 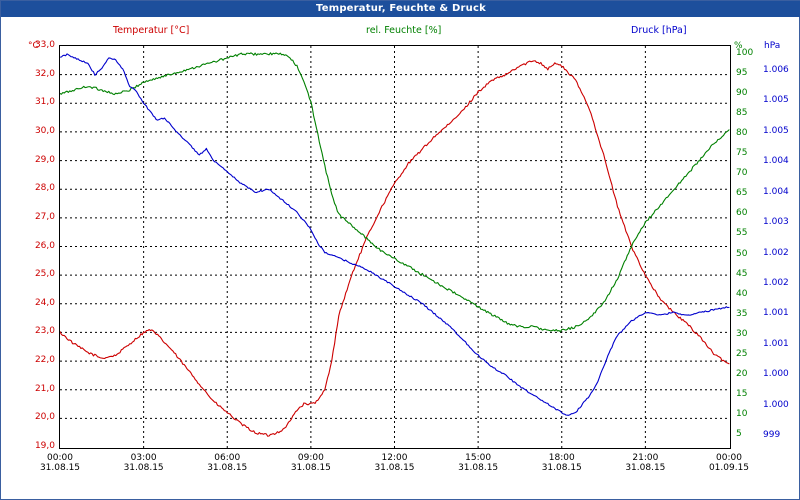 What do you see at coordinates (44, 73) in the screenshot?
I see `y-tick-temperature: 32,0` at bounding box center [44, 73].